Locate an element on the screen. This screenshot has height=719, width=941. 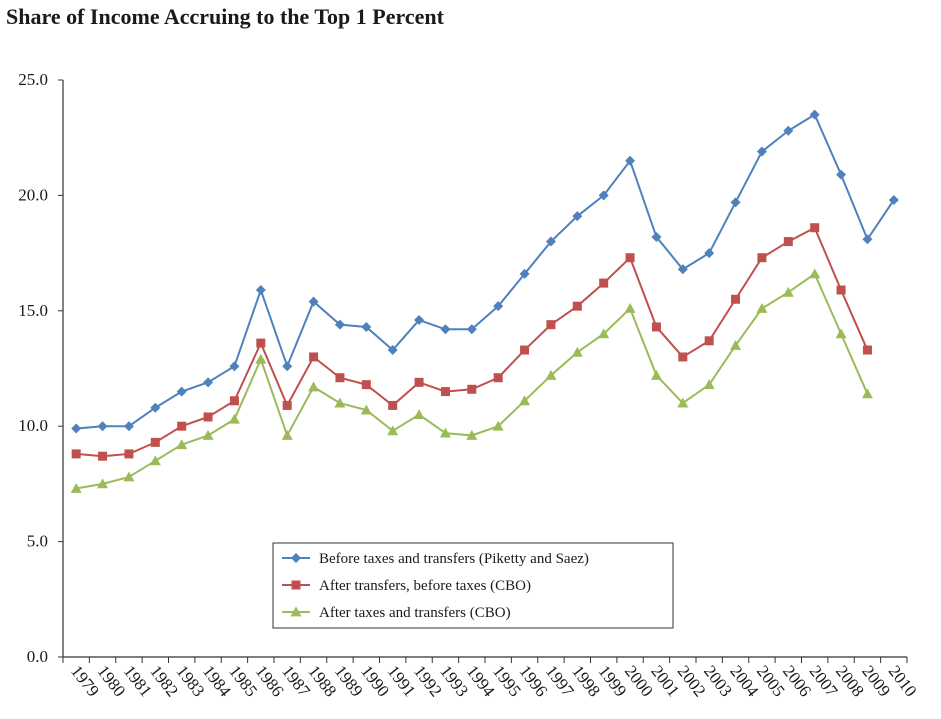
x-tick-label: 1997 is located at coordinates (560, 681).